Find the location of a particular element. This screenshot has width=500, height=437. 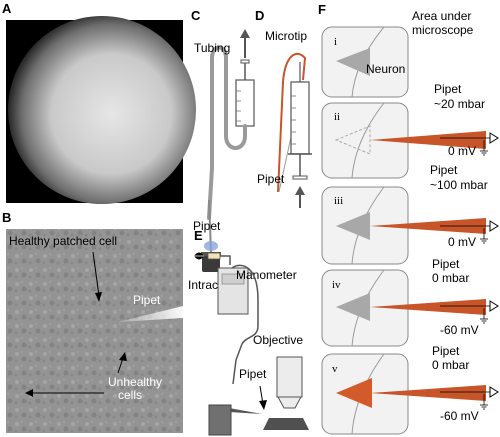

pipet-holder is located at coordinates (220, 420).